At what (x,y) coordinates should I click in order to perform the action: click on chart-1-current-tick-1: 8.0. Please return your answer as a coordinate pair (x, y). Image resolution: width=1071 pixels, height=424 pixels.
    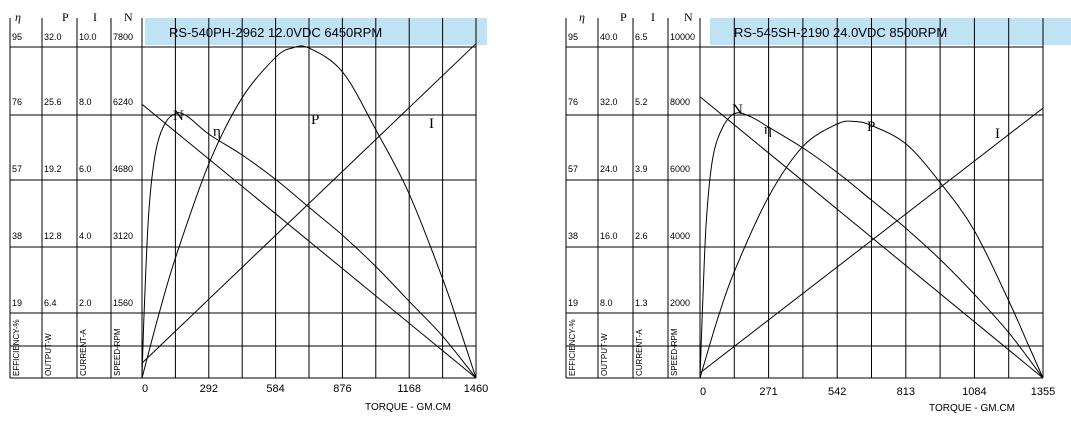
    Looking at the image, I should click on (85, 102).